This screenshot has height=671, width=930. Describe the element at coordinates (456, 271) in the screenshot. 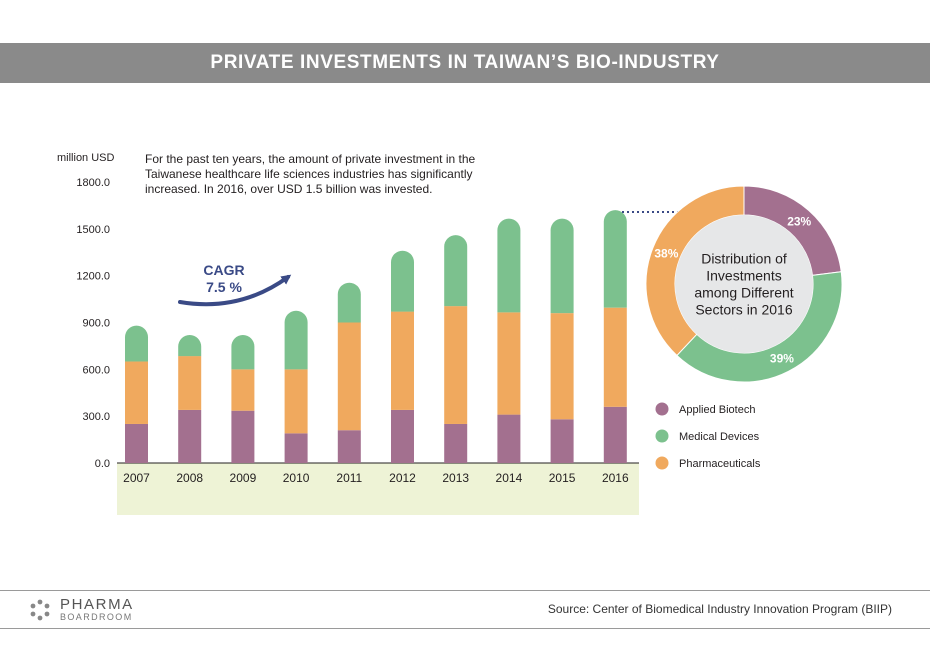

I see `bar-segment-medical-devices-2013` at that location.